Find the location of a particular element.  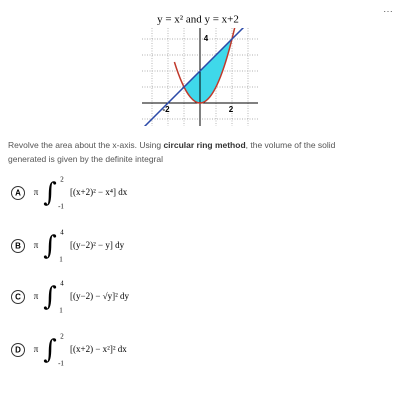

tick-label: 2 is located at coordinates (231, 109).